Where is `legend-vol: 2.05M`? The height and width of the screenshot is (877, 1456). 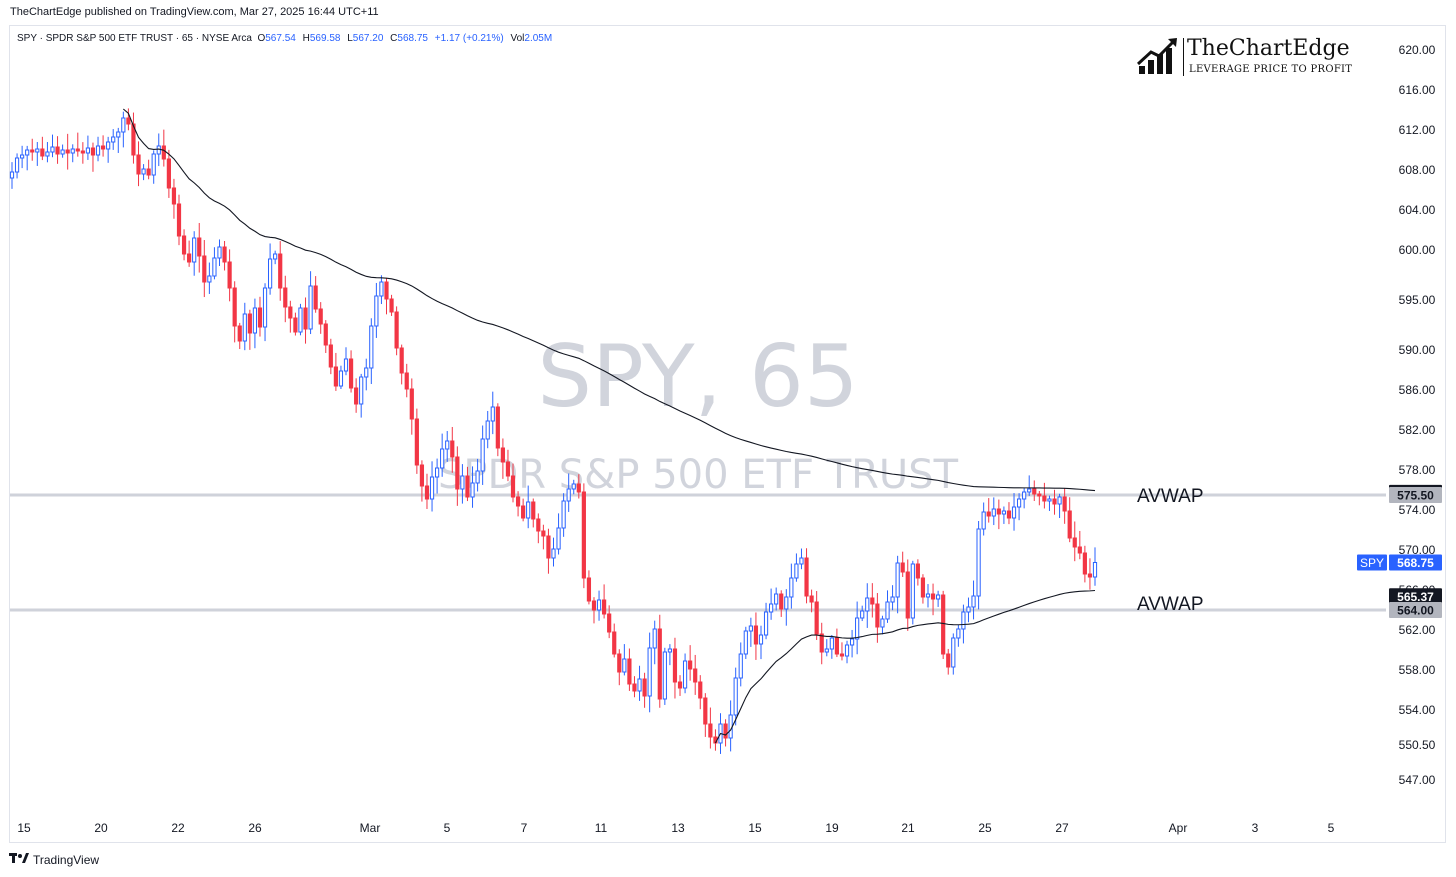 legend-vol: 2.05M is located at coordinates (538, 38).